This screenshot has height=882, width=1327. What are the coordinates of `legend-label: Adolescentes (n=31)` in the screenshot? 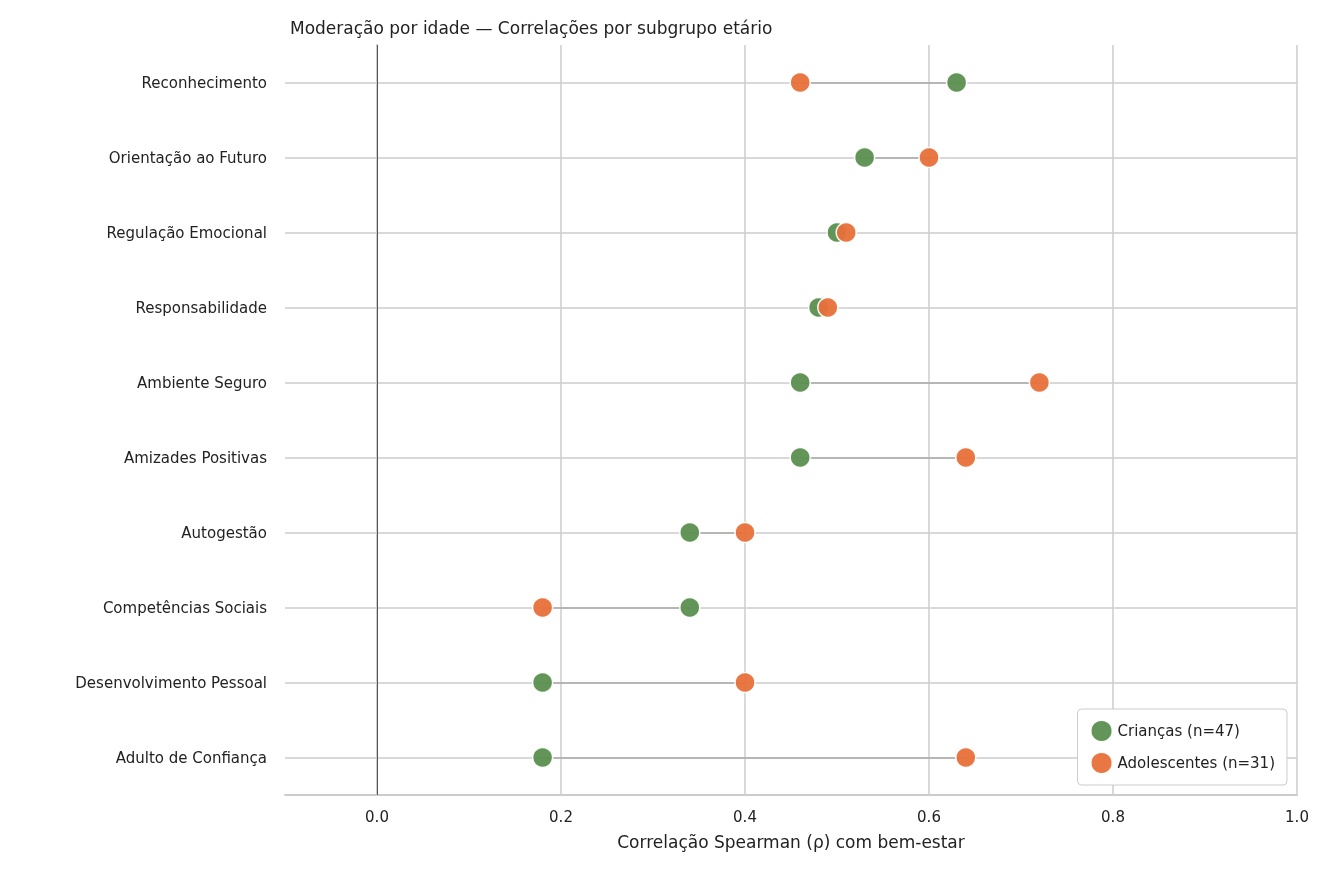 It's located at (1196, 763).